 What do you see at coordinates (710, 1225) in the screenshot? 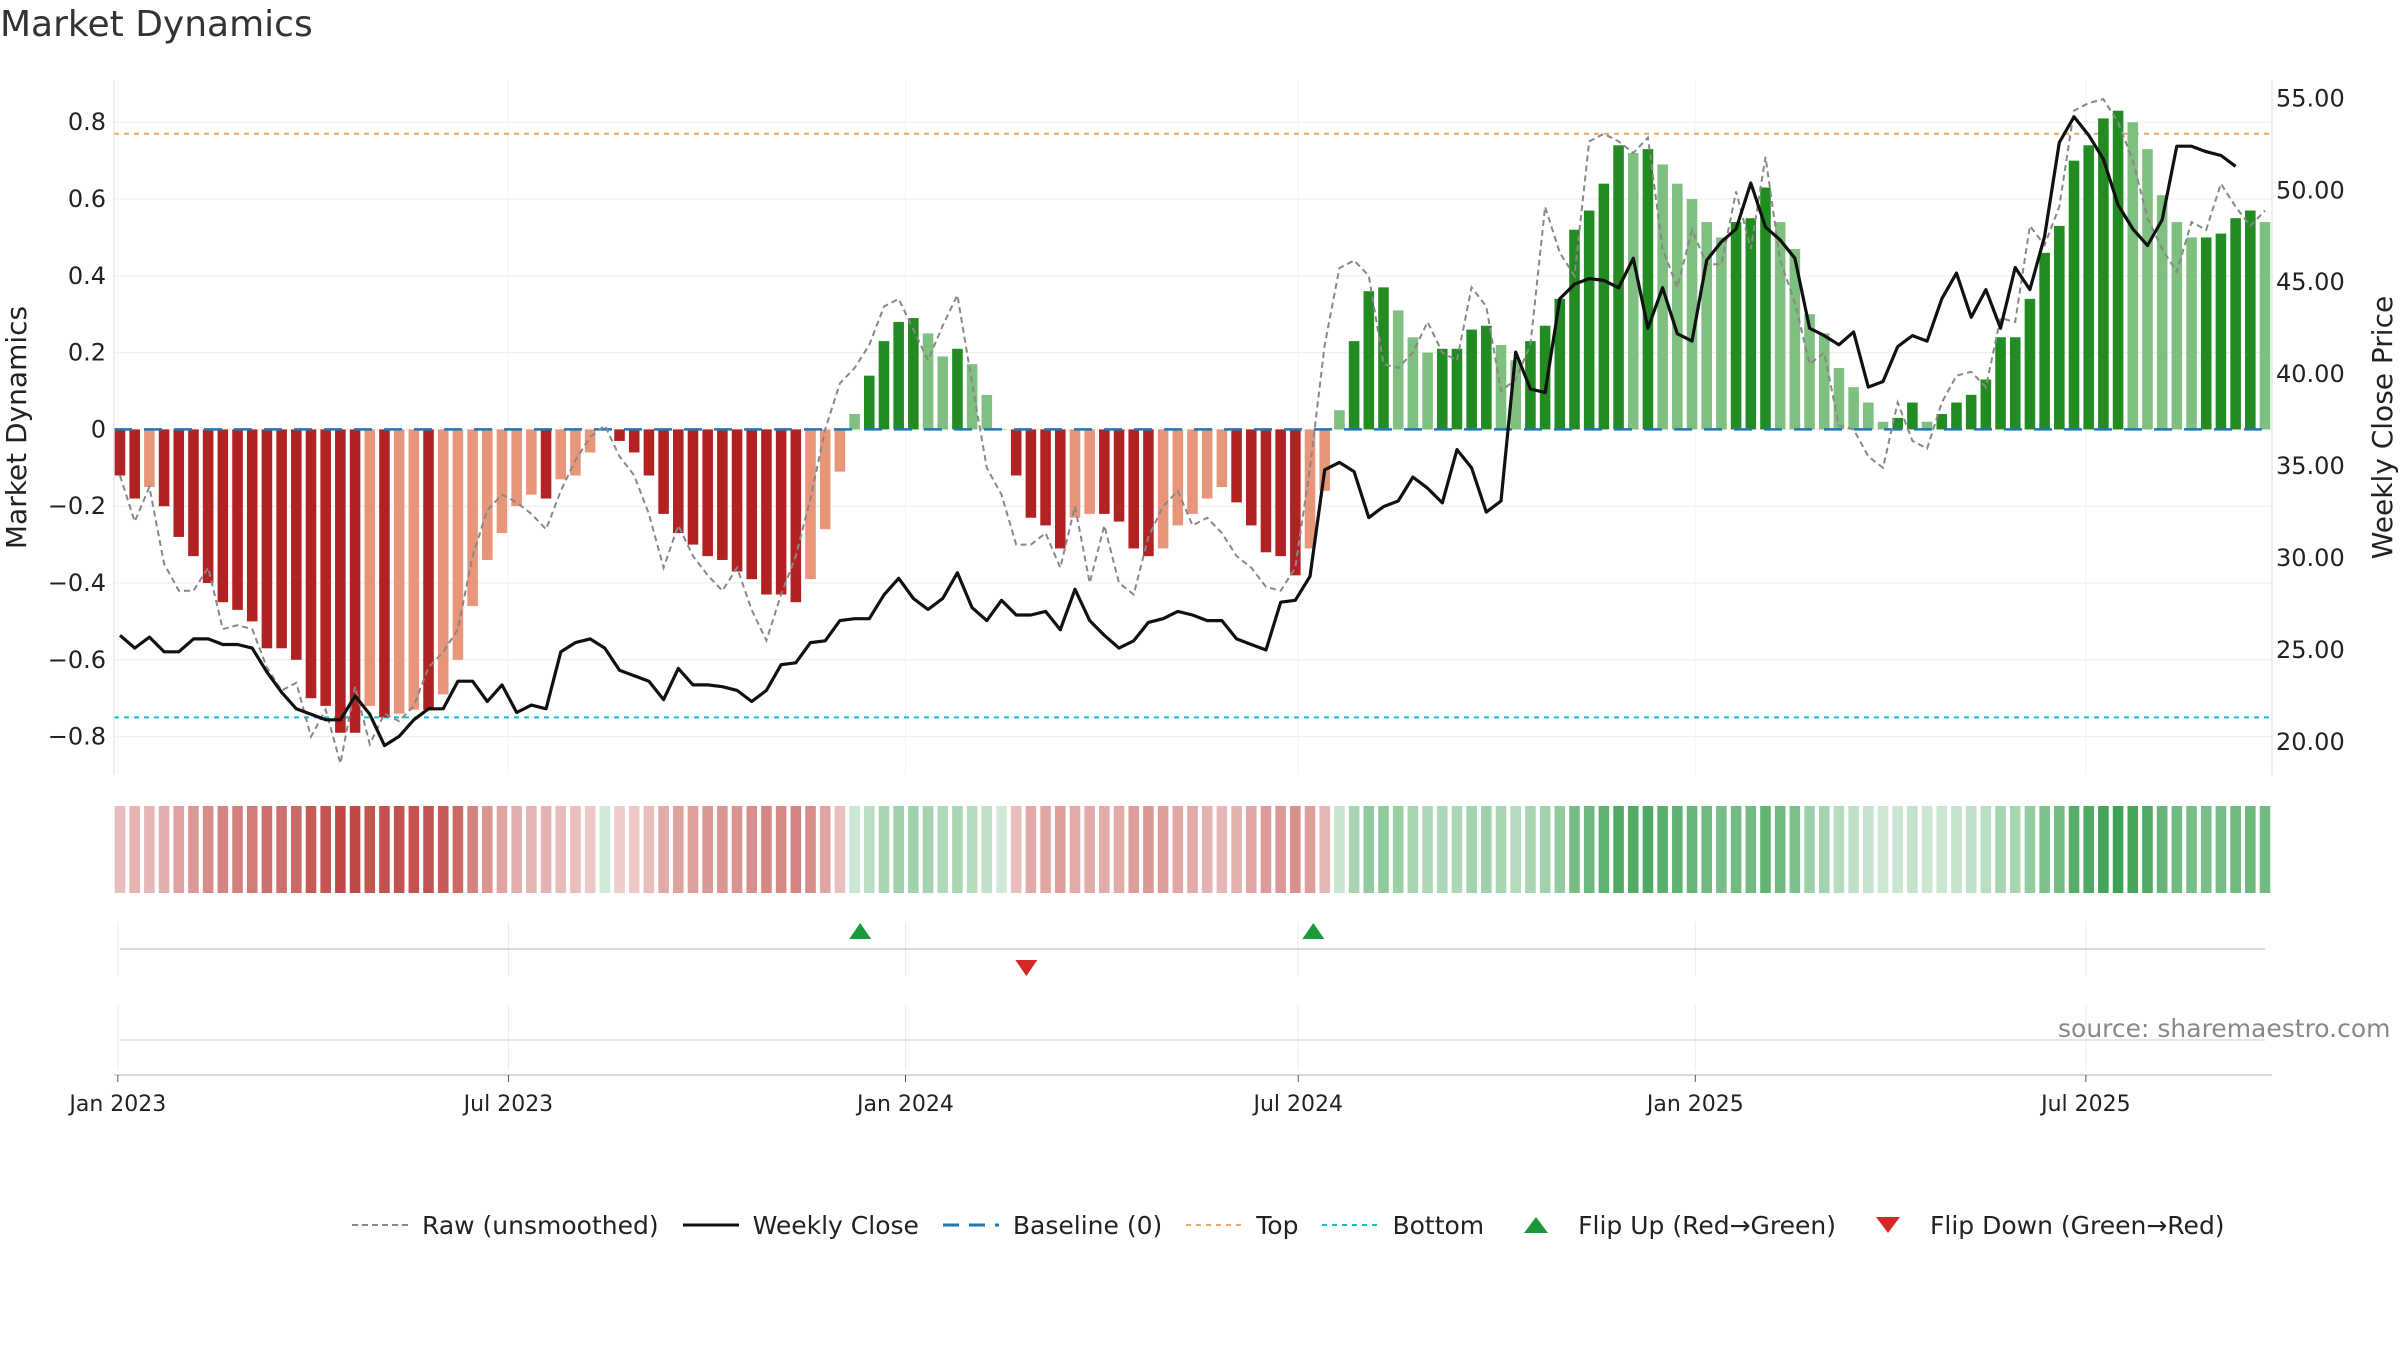
I see `legend-swatch-close` at bounding box center [710, 1225].